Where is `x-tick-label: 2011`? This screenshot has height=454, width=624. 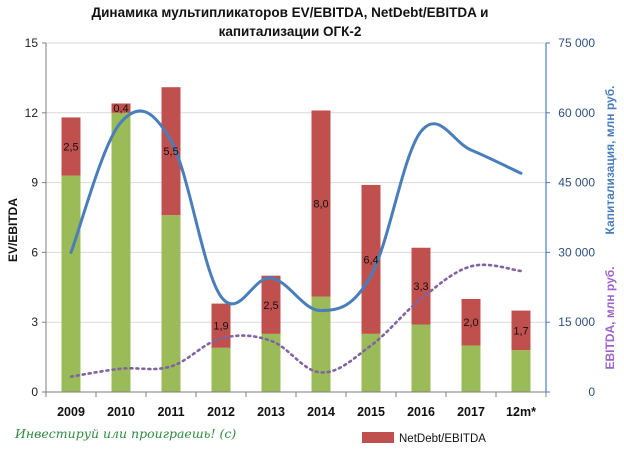
x-tick-label: 2011 is located at coordinates (170, 412).